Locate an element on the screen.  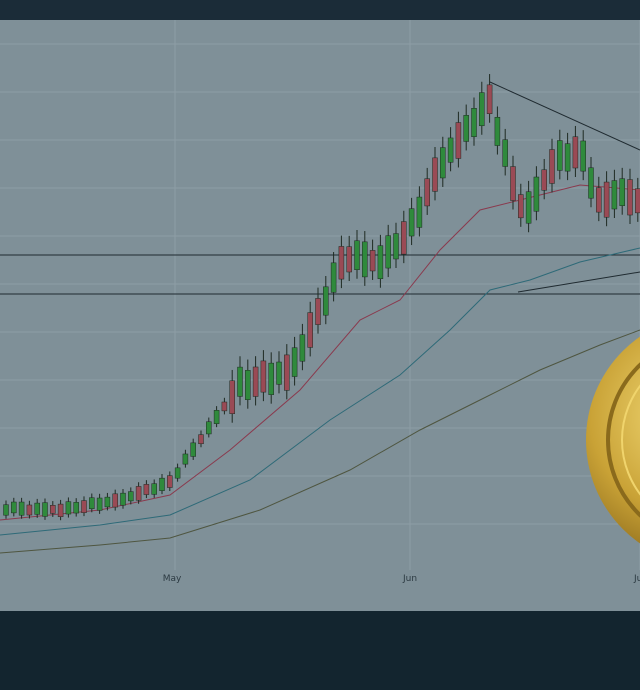
x-label: Ju is located at coordinates (636, 579).